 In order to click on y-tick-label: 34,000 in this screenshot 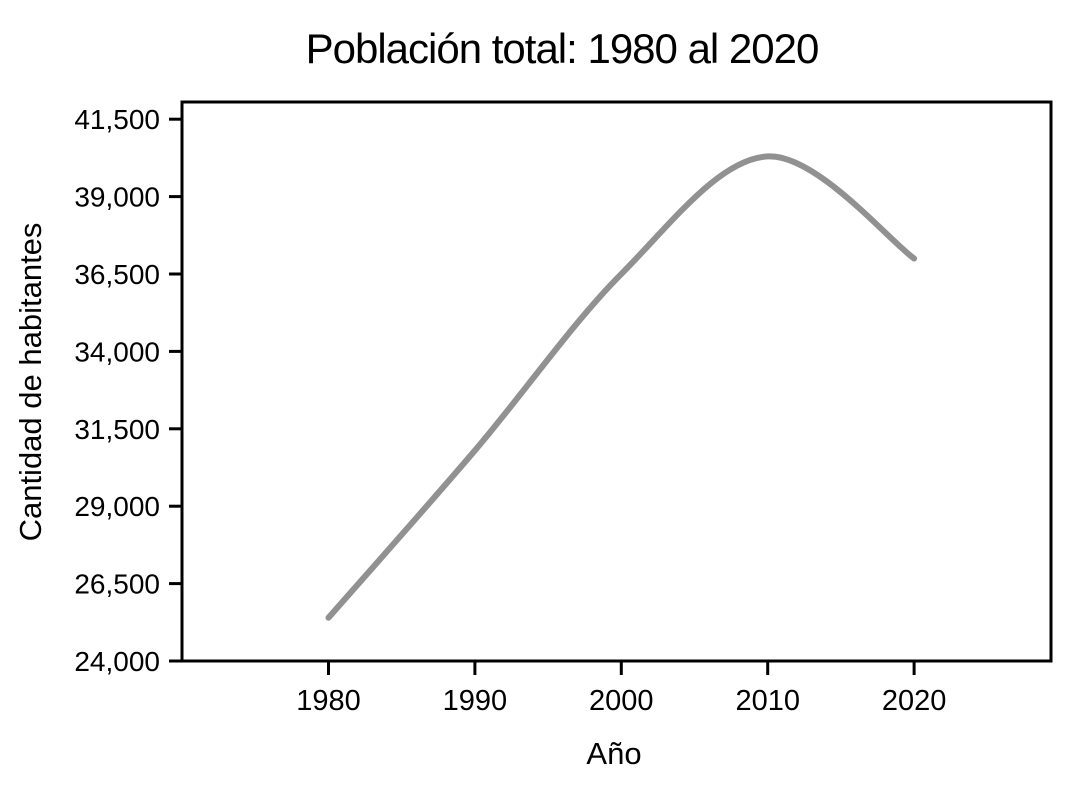, I will do `click(117, 351)`.